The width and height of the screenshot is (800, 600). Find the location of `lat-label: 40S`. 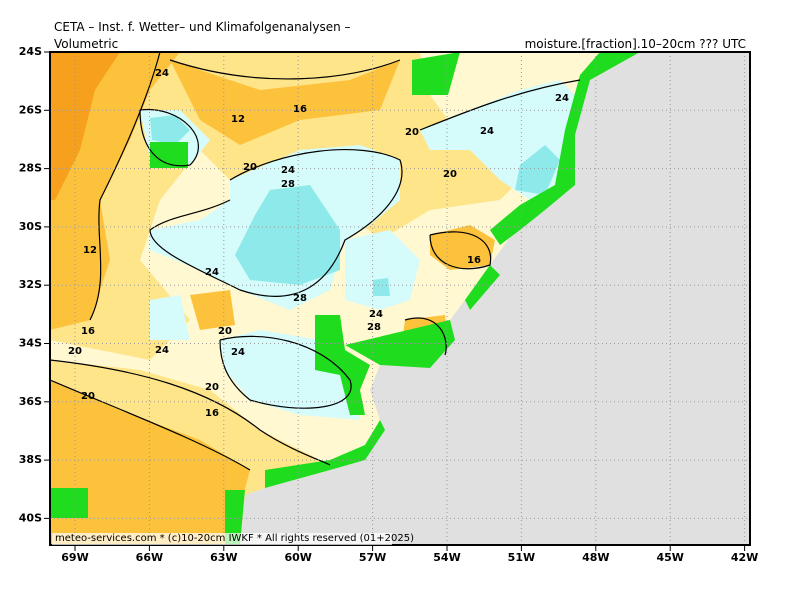

lat-label: 40S is located at coordinates (30, 517).